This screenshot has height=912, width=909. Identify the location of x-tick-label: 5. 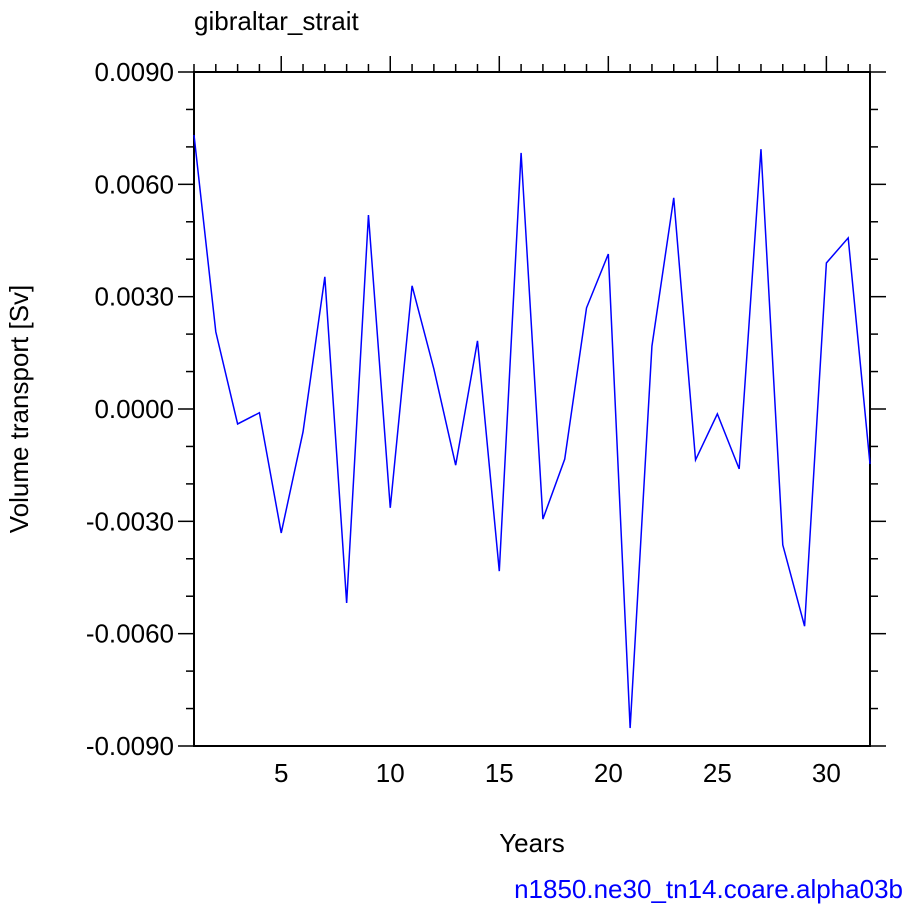
(281, 773).